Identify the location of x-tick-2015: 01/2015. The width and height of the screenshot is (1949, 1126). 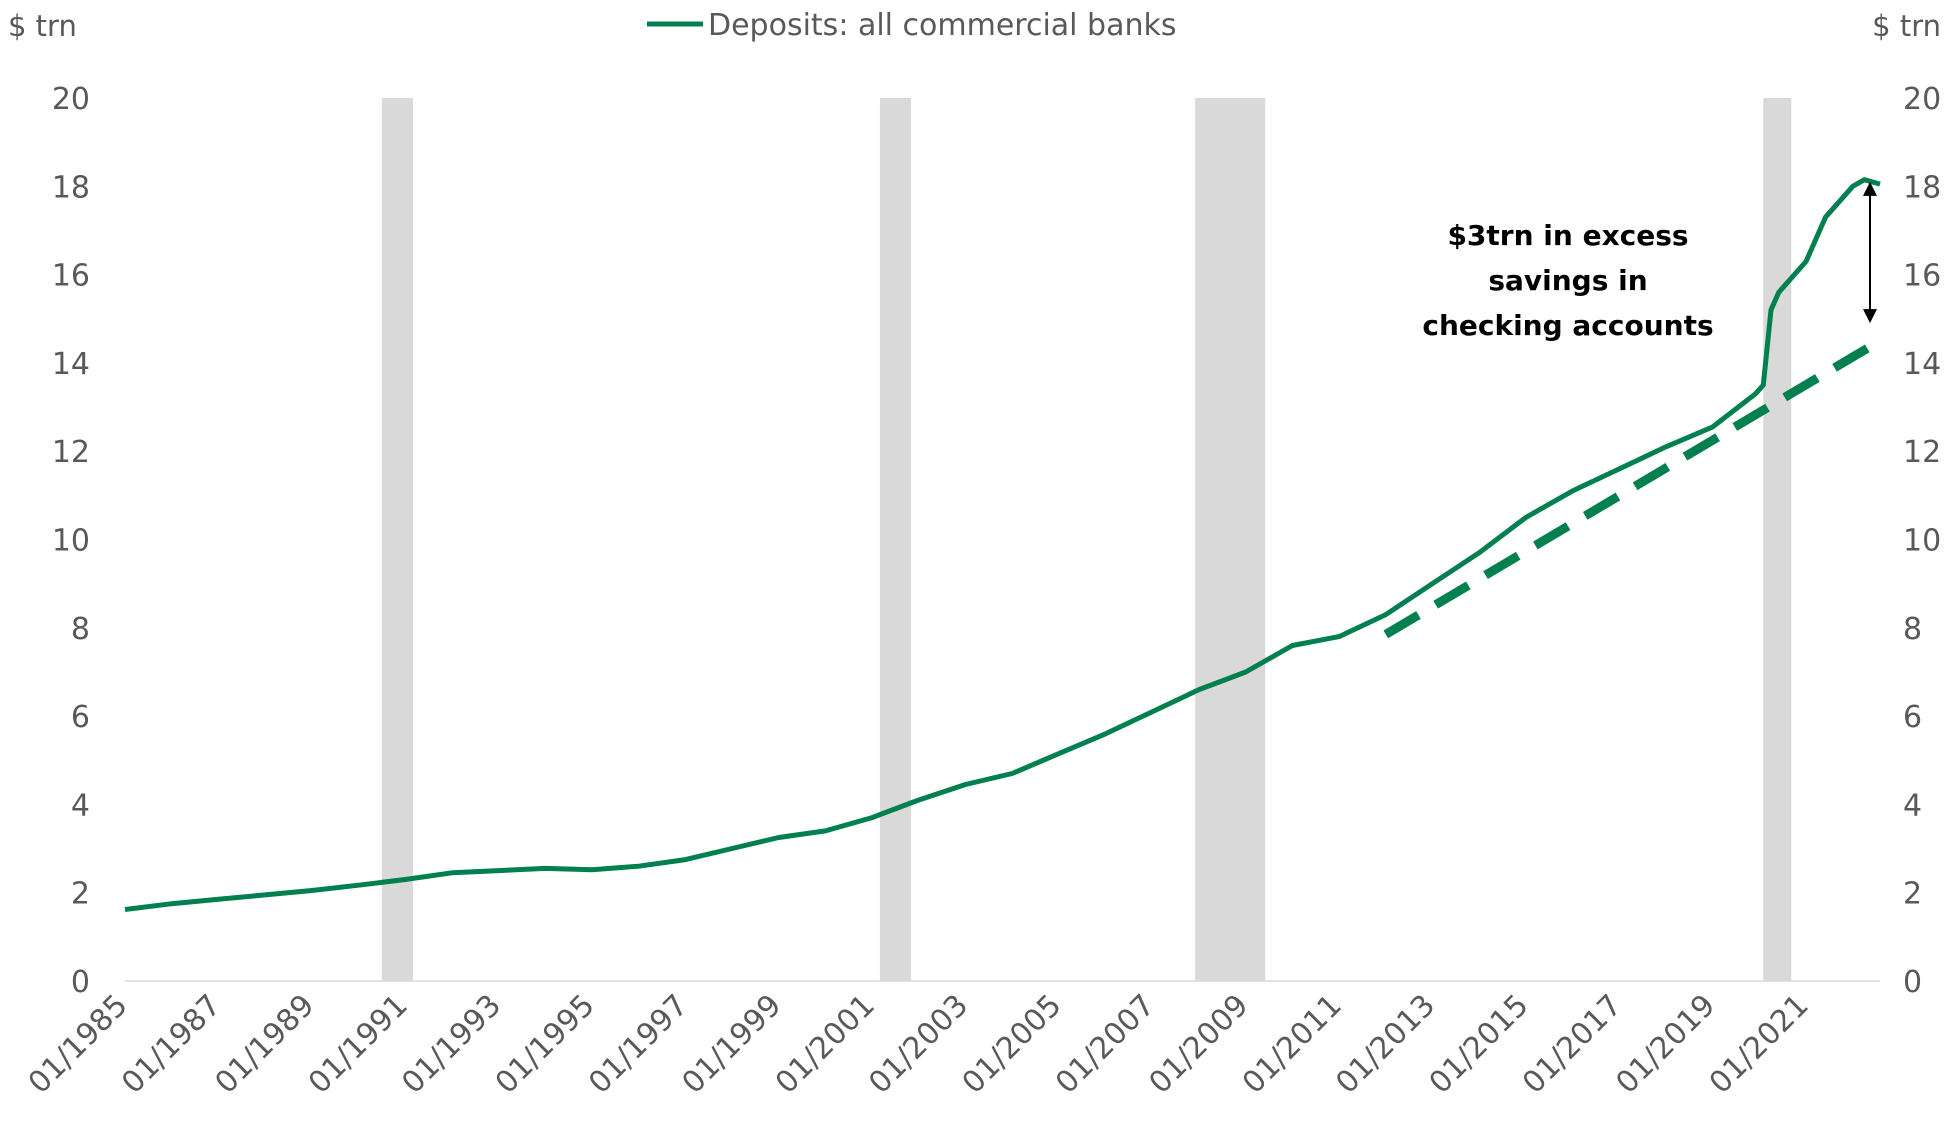
(1479, 1044).